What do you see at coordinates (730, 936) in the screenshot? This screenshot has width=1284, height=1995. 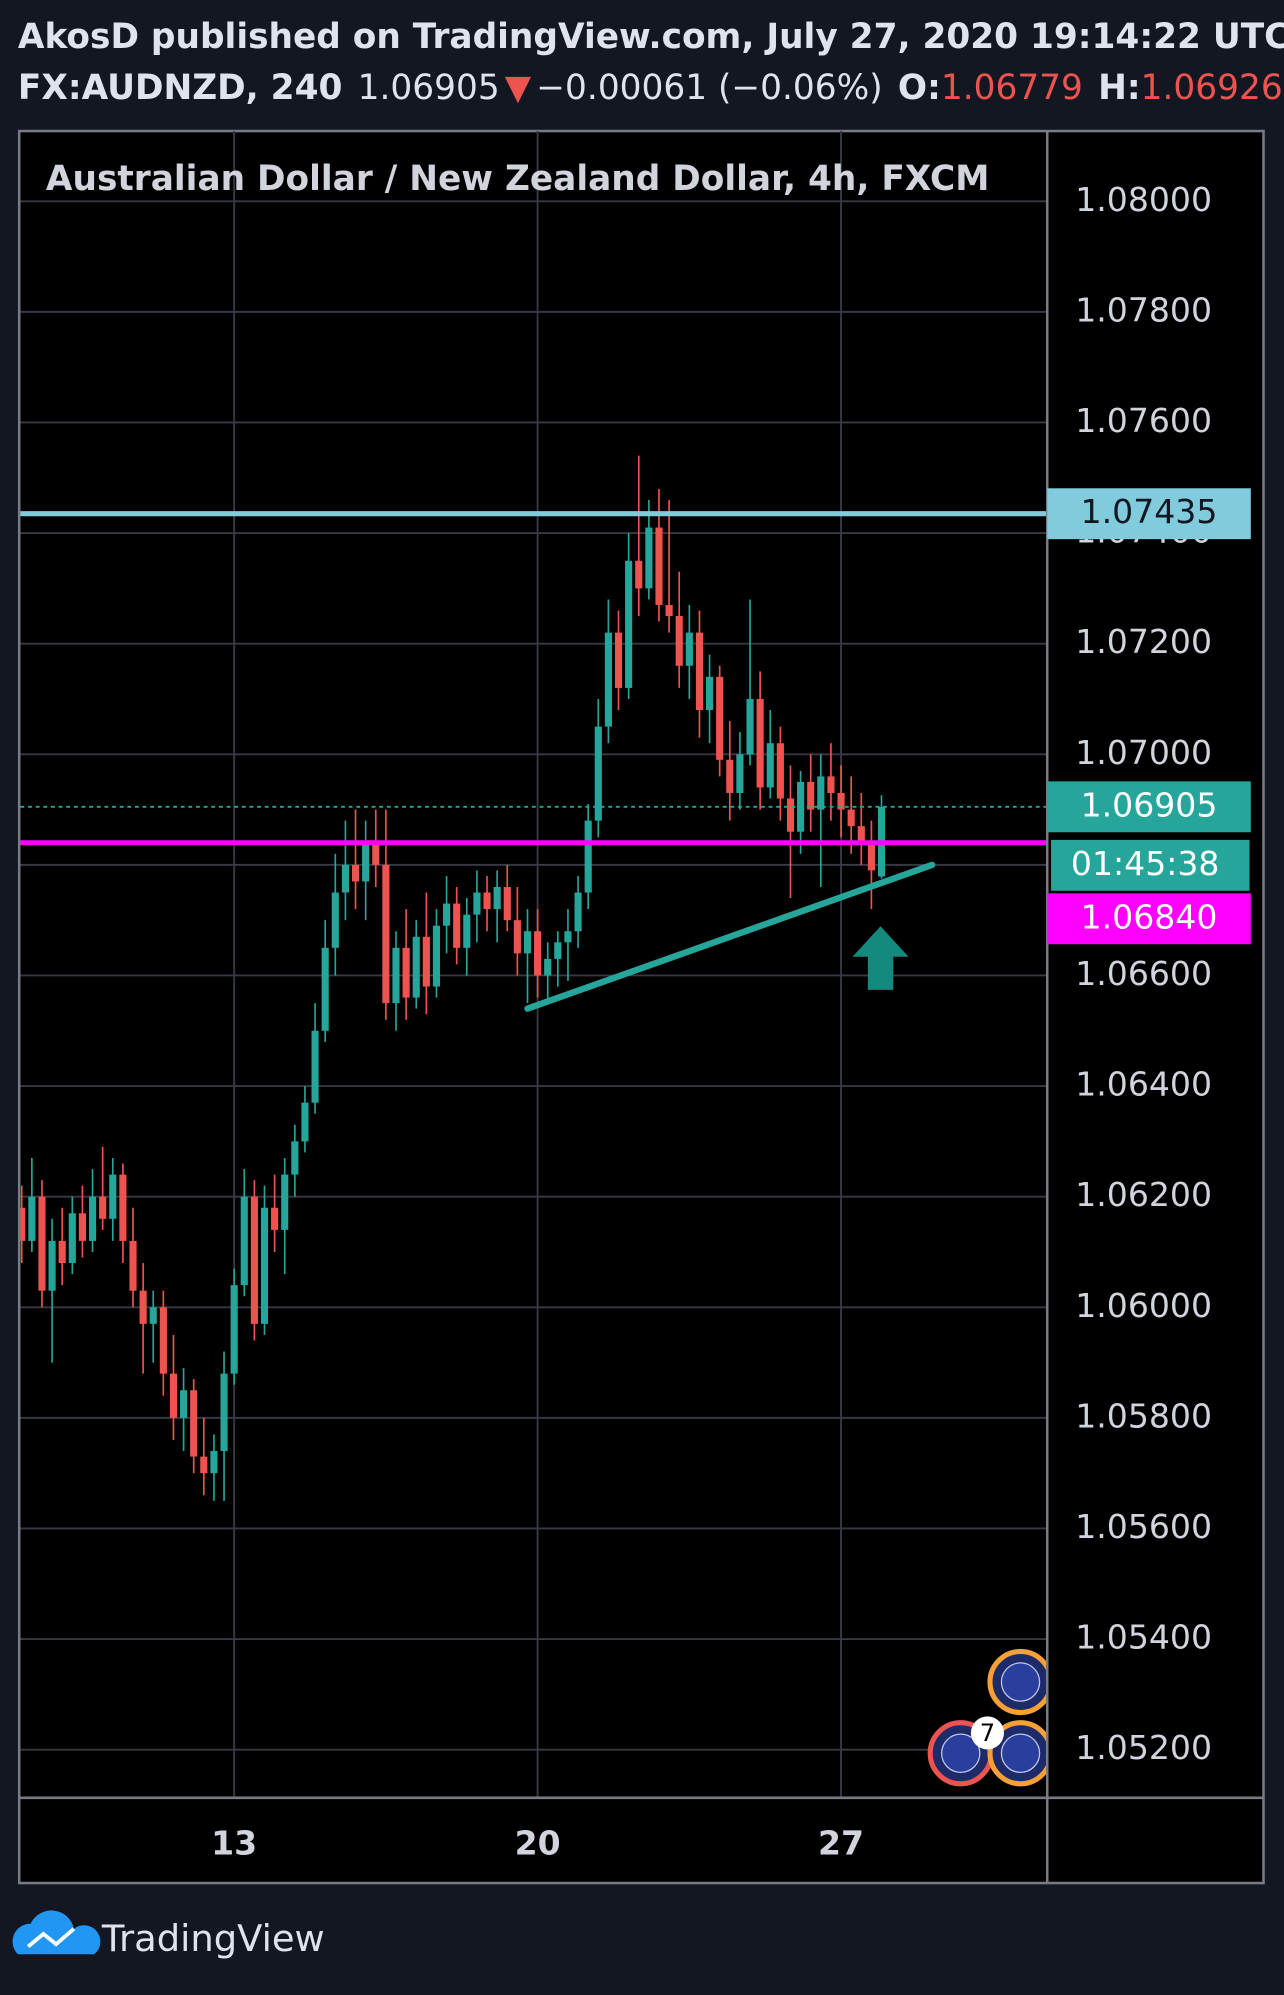 I see `trendline` at bounding box center [730, 936].